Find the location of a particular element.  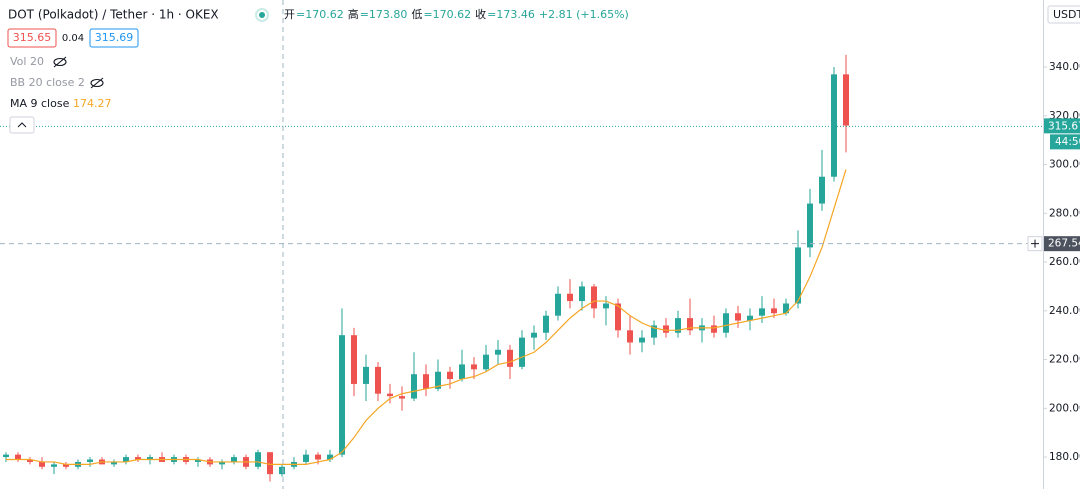

bid: 315.65 is located at coordinates (32, 37).